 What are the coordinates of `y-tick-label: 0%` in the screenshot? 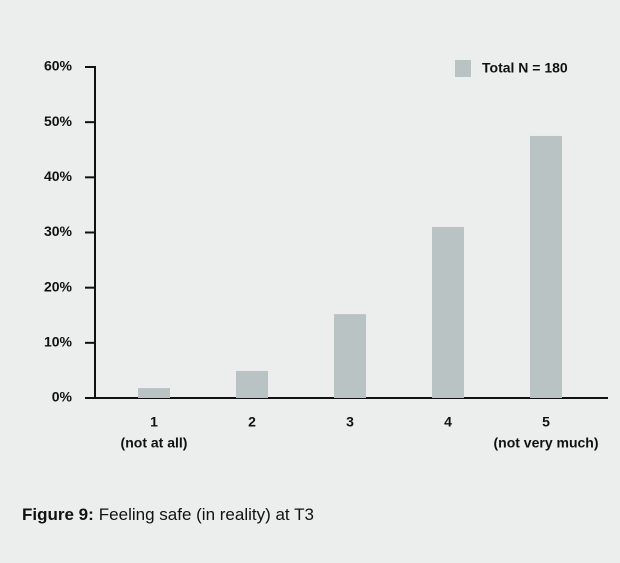 It's located at (62, 397).